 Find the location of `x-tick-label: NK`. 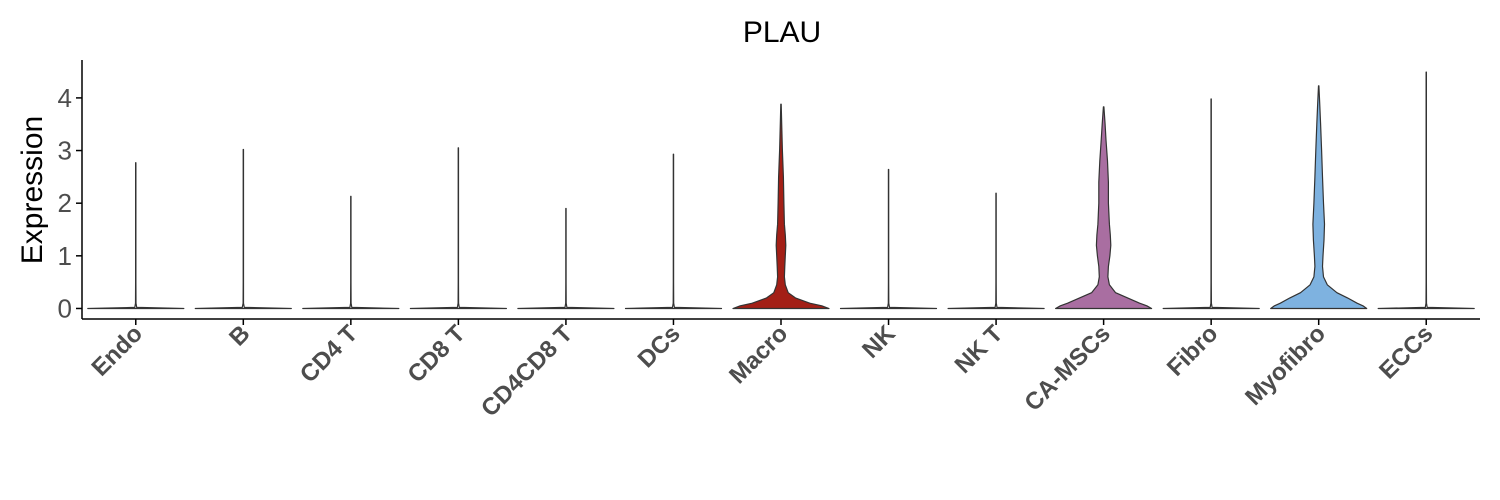

x-tick-label: NK is located at coordinates (879, 342).